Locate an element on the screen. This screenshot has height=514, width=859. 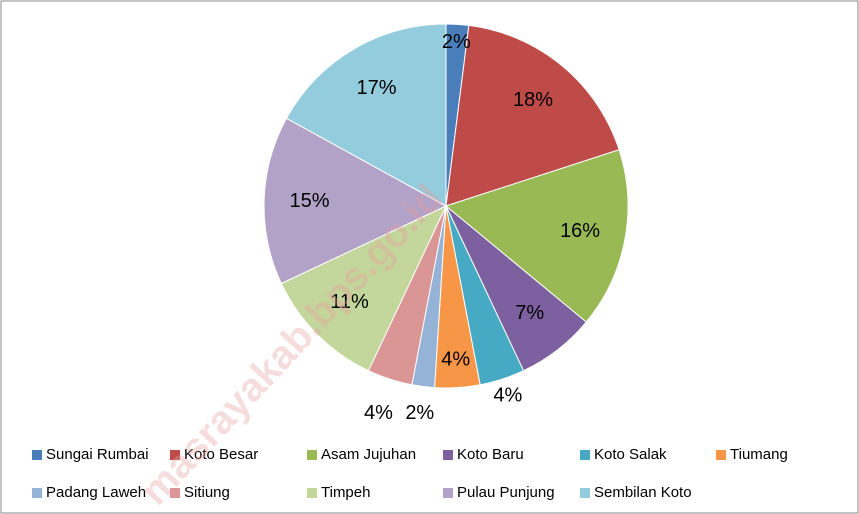
data-label: 11% is located at coordinates (349, 302).